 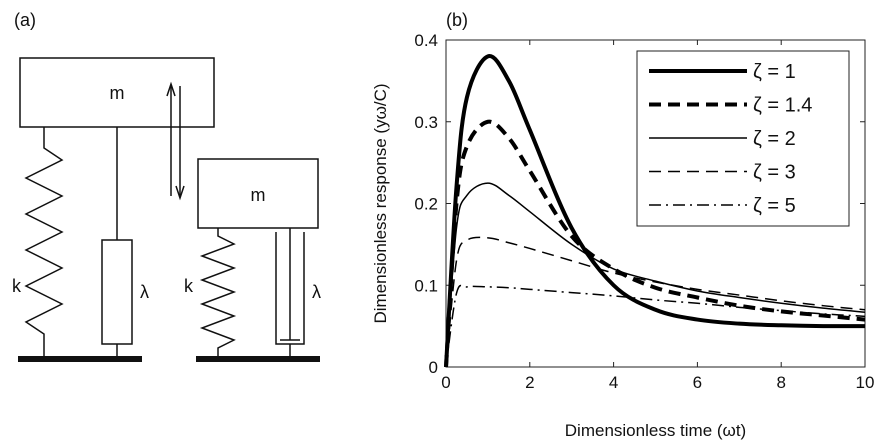 I want to click on legend-label: ζ = 2, so click(x=774, y=139).